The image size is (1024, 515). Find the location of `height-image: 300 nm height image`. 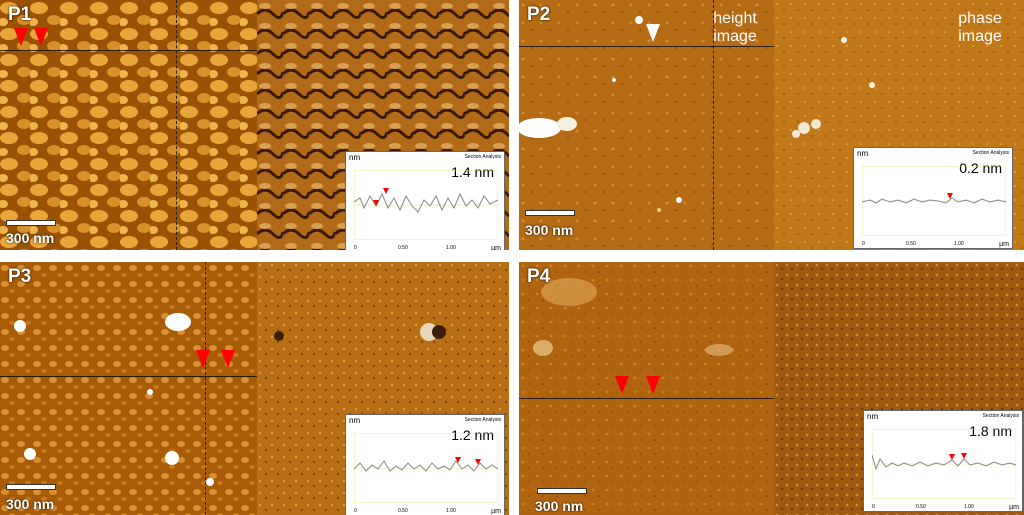

height-image: 300 nm height image is located at coordinates (647, 125).